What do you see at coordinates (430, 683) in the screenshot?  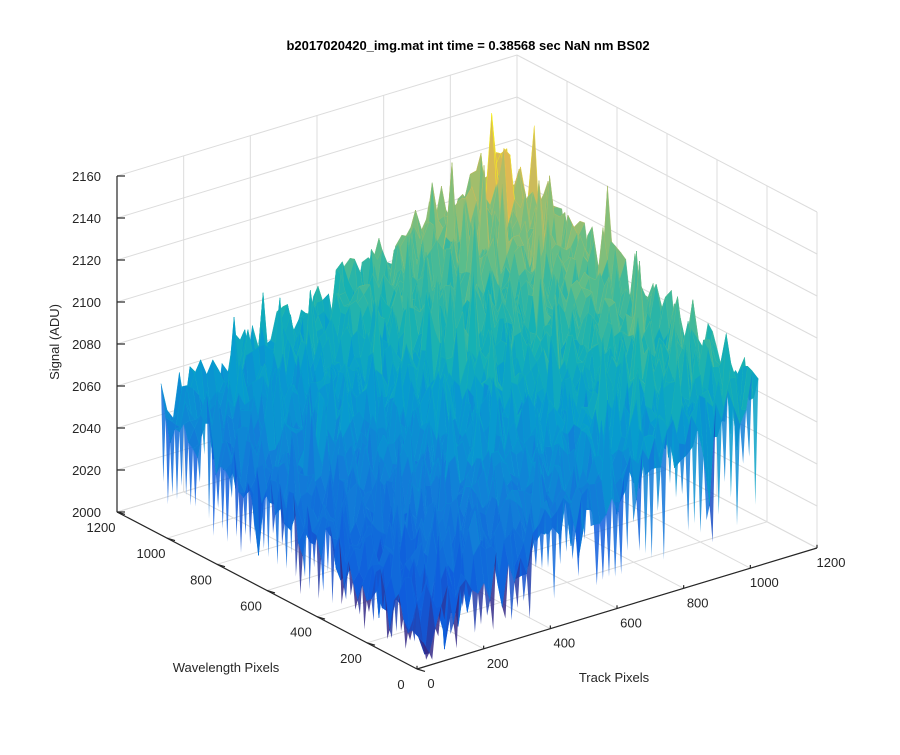 I see `x-tick-label: 0` at bounding box center [430, 683].